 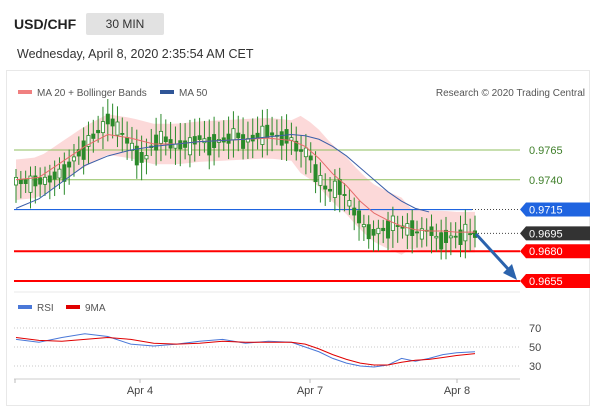 What do you see at coordinates (45, 308) in the screenshot?
I see `legend-rsi-label: RSI` at bounding box center [45, 308].